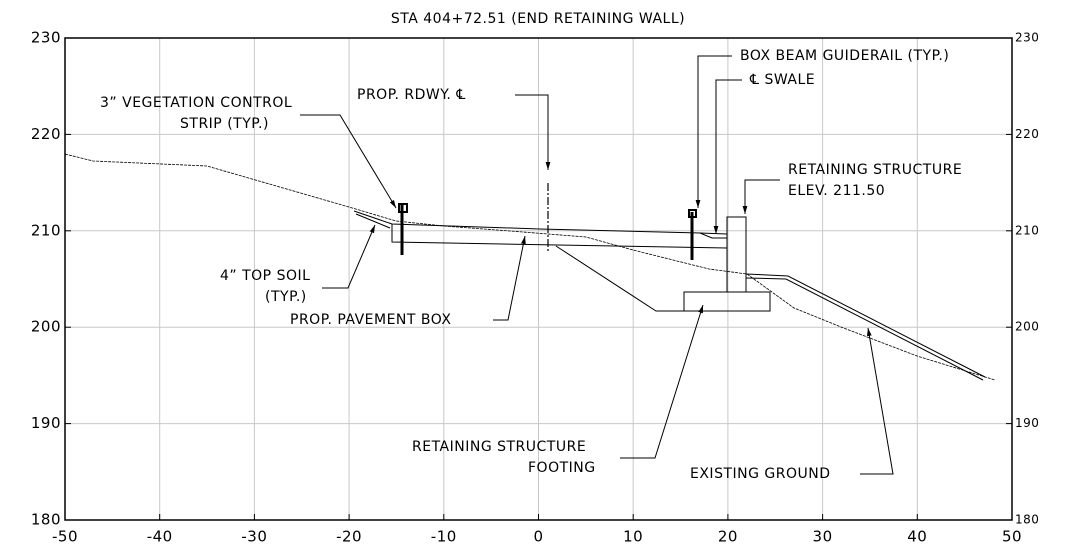 The height and width of the screenshot is (552, 1065). Describe the element at coordinates (538, 19) in the screenshot. I see `title: STA 404+72.51 (END RETAINING WALL)` at that location.